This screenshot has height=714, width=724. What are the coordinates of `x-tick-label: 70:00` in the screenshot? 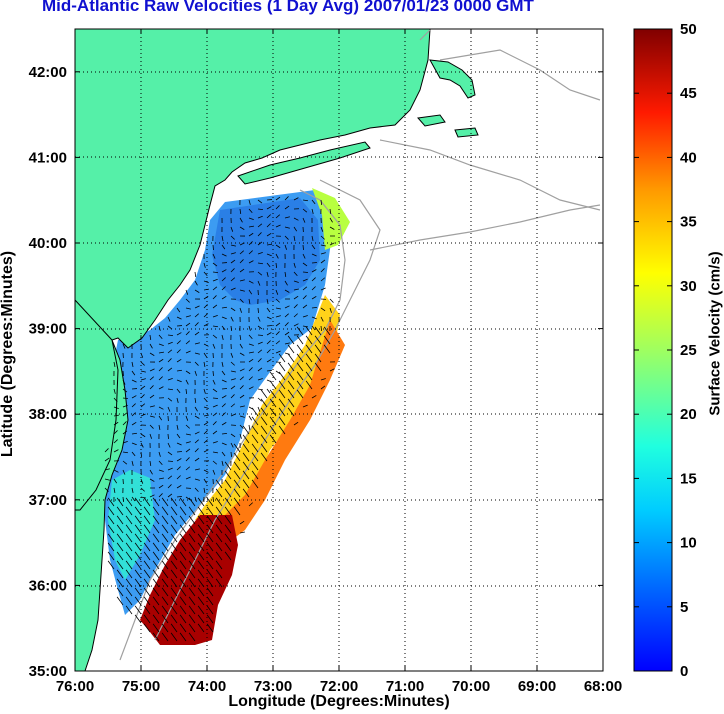 It's located at (471, 686).